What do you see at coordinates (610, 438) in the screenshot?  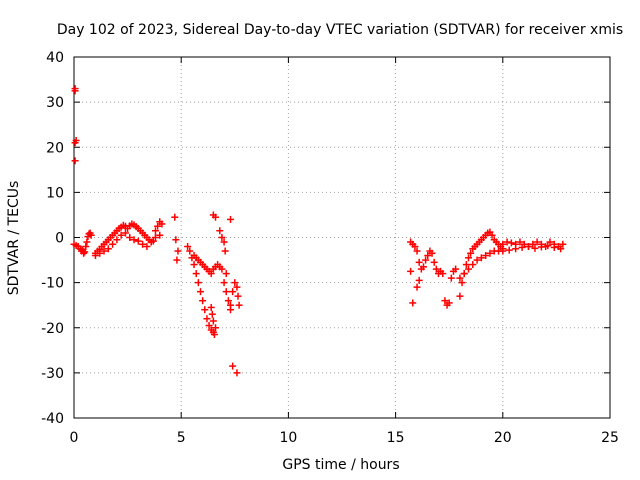 I see `x-tick-label: 25` at bounding box center [610, 438].